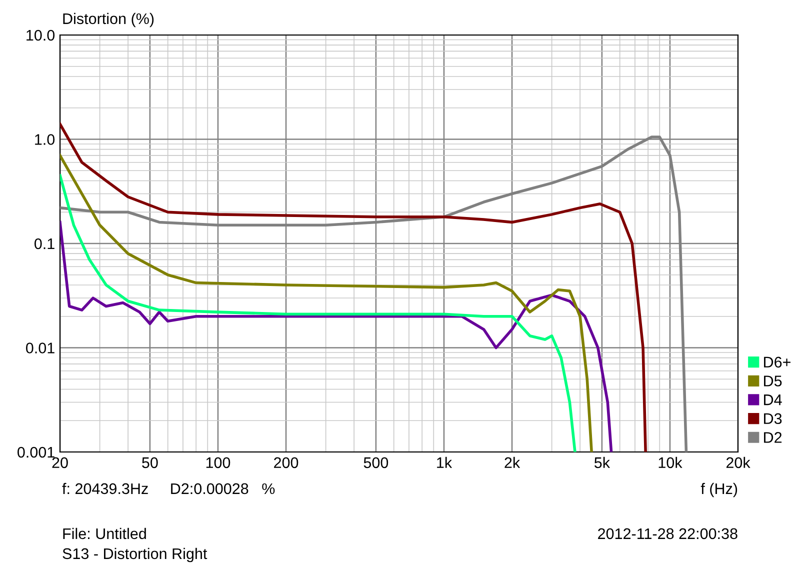  What do you see at coordinates (773, 437) in the screenshot?
I see `legend-label: D2` at bounding box center [773, 437].